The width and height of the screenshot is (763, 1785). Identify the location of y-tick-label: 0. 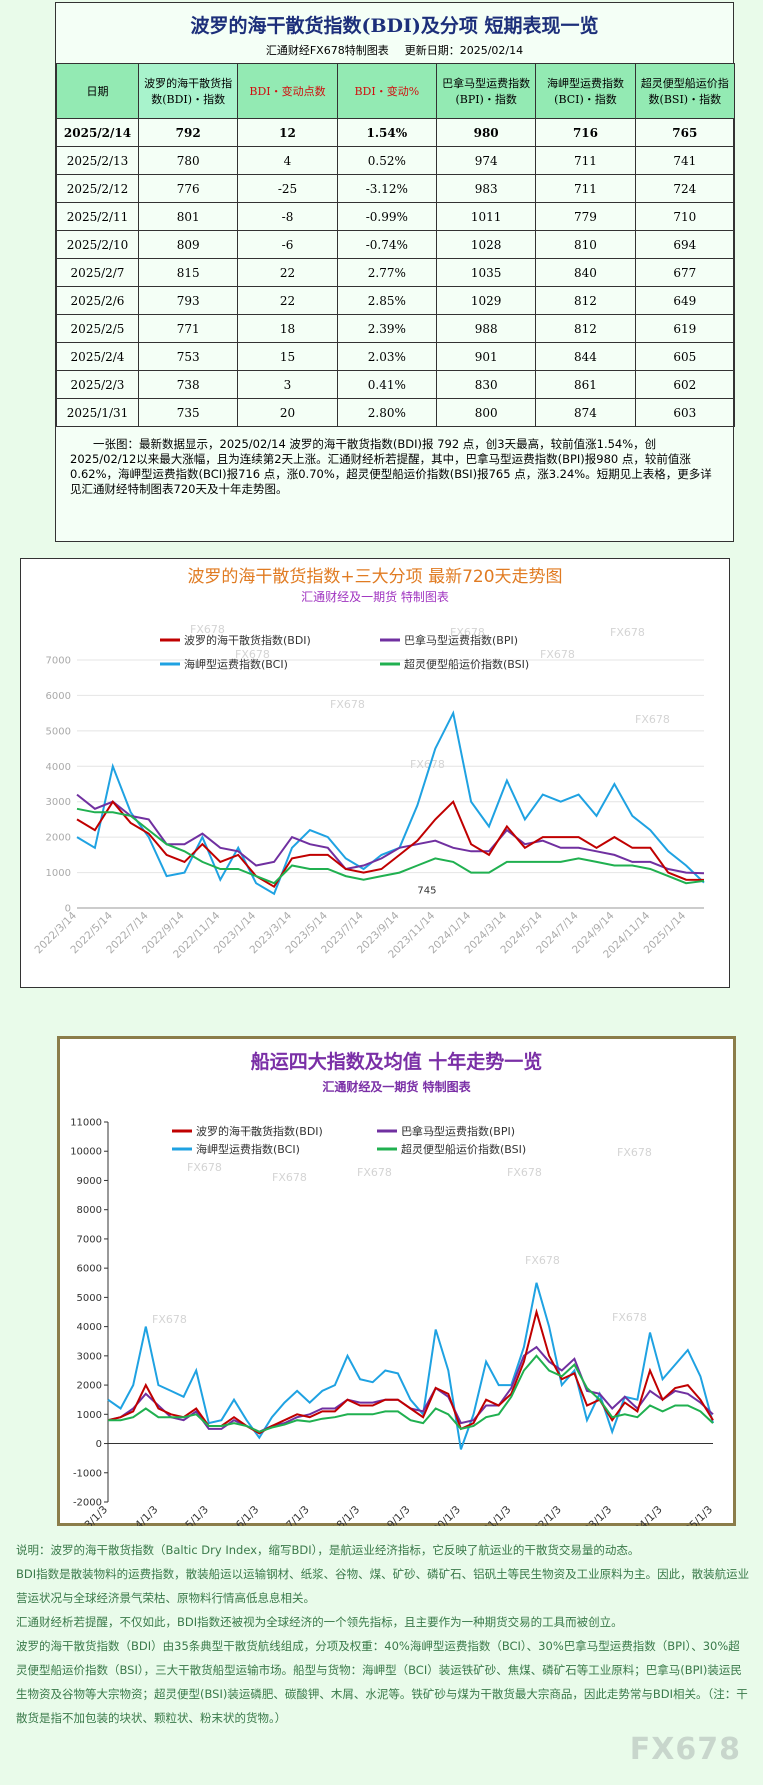
(99, 1444).